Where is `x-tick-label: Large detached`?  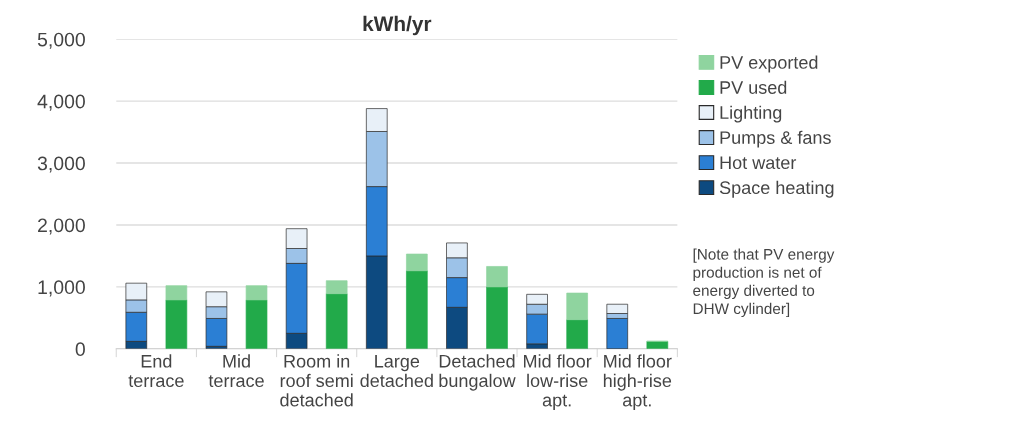
x-tick-label: Large detached is located at coordinates (396, 371).